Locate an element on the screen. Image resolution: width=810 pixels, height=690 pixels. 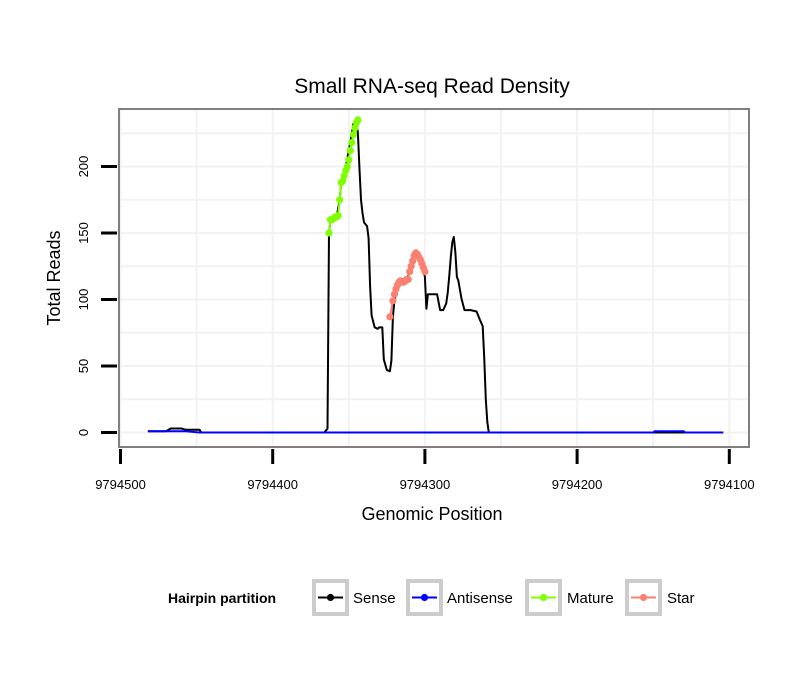
y-tick-label: 50 is located at coordinates (83, 366).